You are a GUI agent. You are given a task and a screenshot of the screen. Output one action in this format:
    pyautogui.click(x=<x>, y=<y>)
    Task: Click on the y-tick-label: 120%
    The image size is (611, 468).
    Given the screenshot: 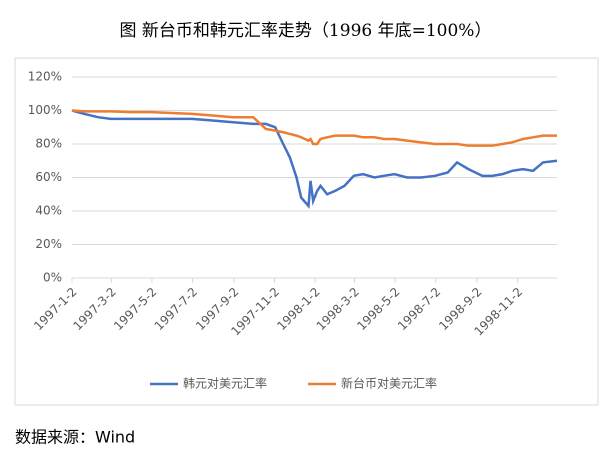 What is the action you would take?
    pyautogui.click(x=45, y=77)
    